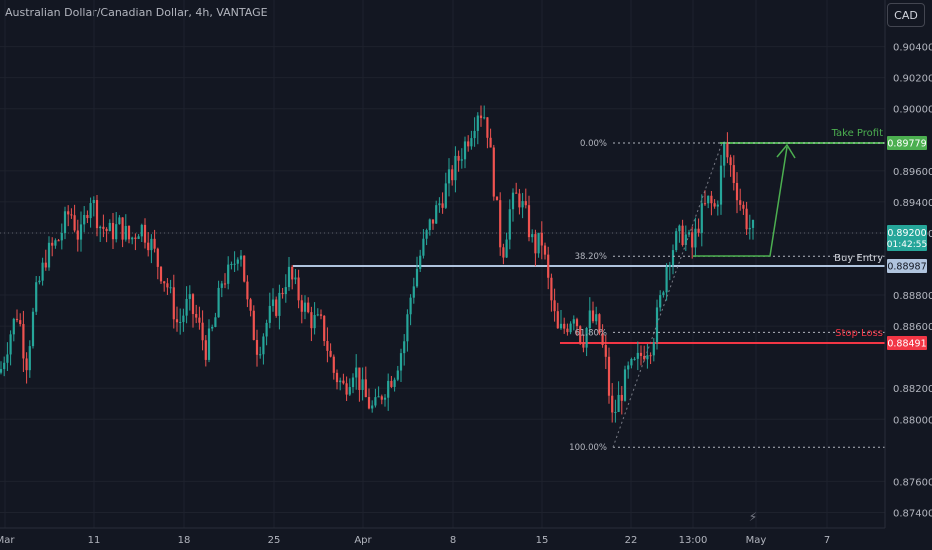 This screenshot has height=550, width=932. What do you see at coordinates (591, 257) in the screenshot?
I see `fib-level-label: 38.20%` at bounding box center [591, 257].